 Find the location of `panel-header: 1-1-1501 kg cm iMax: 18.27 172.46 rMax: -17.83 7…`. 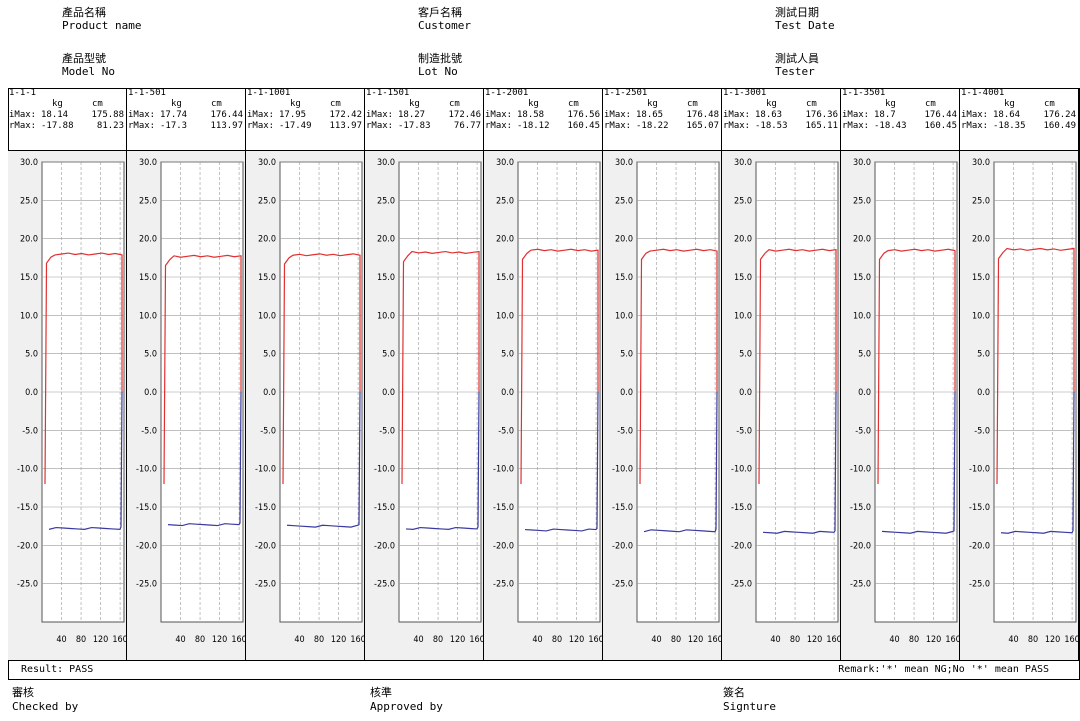

panel-header: 1-1-1501 kg cm iMax: 18.27 172.46 rMax: -17.83 7… is located at coordinates (424, 119).